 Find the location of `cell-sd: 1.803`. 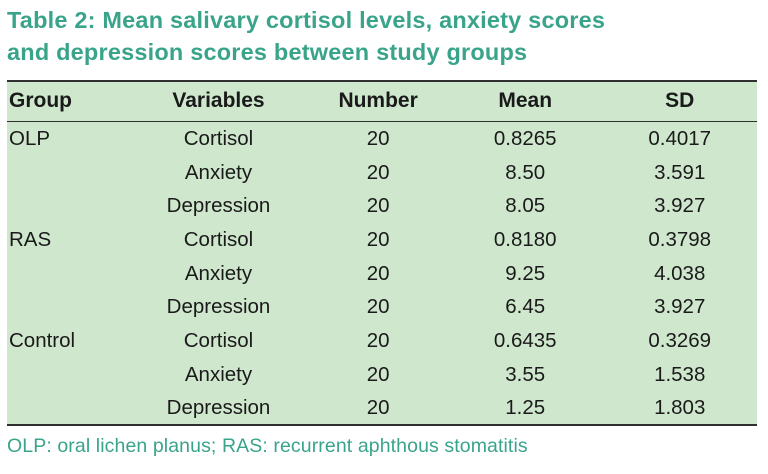

cell-sd: 1.803 is located at coordinates (680, 408).